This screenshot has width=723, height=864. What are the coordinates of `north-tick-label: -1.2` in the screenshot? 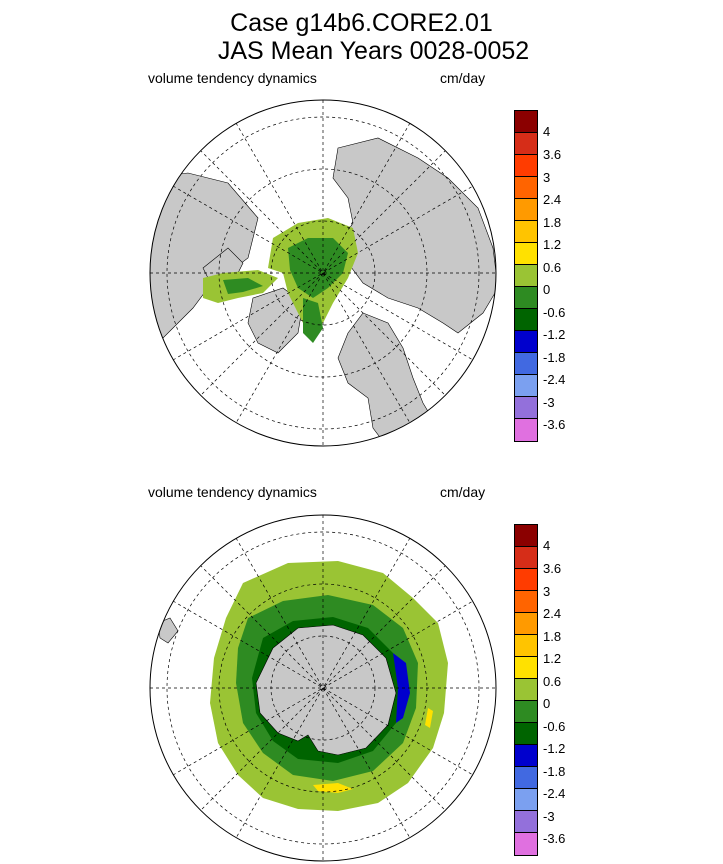 It's located at (554, 334).